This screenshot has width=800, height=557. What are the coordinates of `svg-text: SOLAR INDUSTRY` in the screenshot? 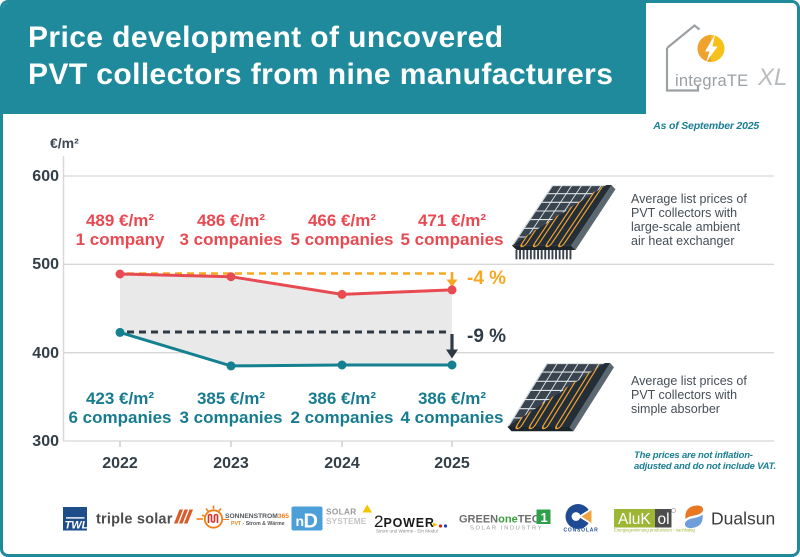 It's located at (506, 529).